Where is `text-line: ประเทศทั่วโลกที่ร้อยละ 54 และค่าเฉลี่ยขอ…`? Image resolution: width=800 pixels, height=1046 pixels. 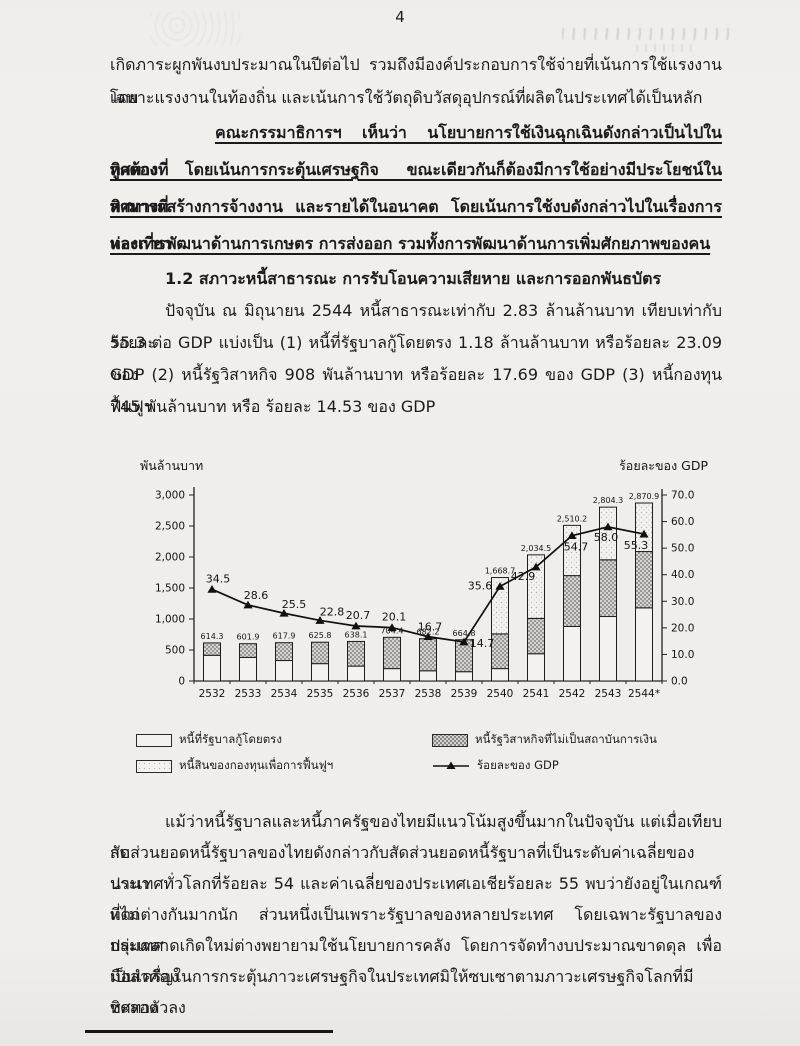
text-line: ประเทศทั่วโลกที่ร้อยละ 54 และค่าเฉลี่ยขอ… is located at coordinates (416, 899).